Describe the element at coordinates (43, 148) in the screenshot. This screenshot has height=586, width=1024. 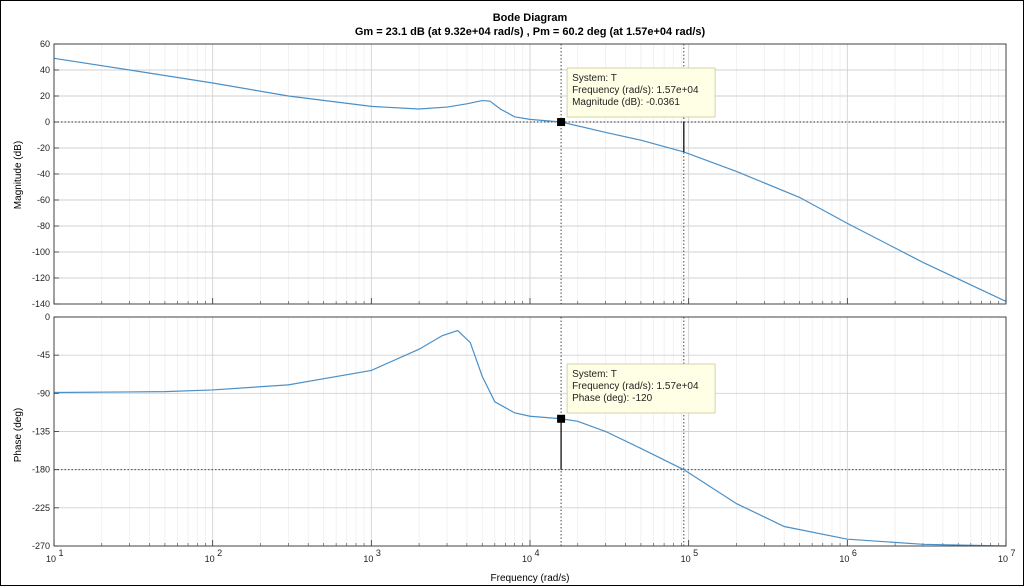
I see `magnitude-y-tick-label: -20` at that location.